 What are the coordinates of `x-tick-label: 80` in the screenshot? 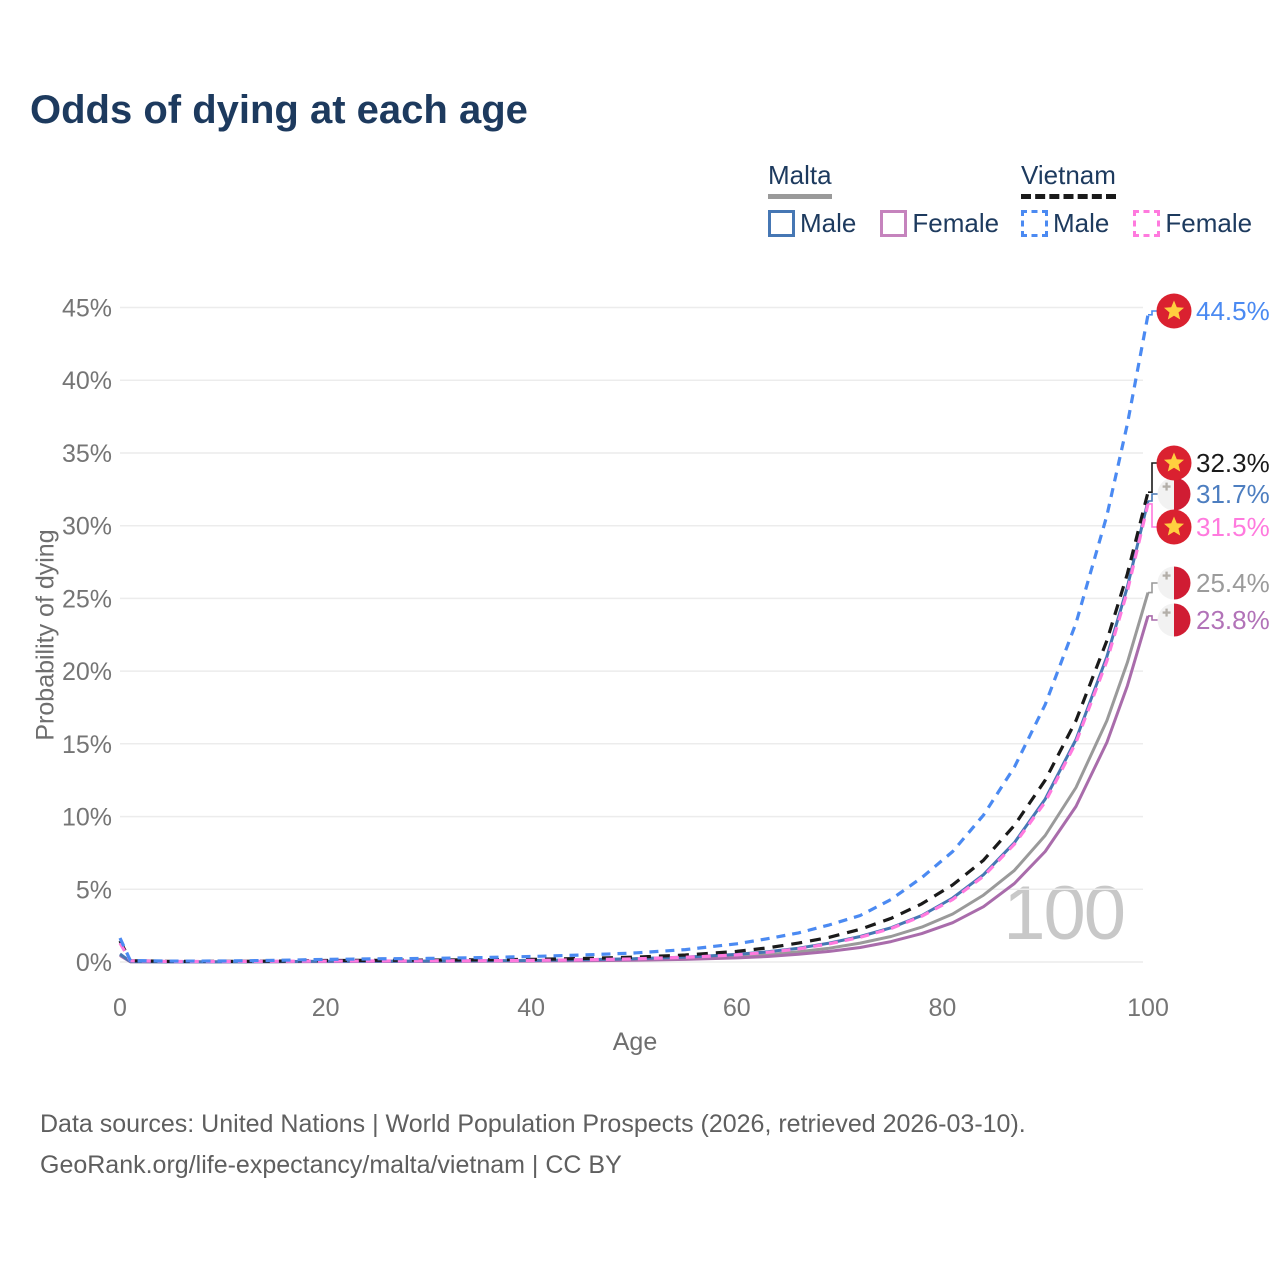 It's located at (942, 1008).